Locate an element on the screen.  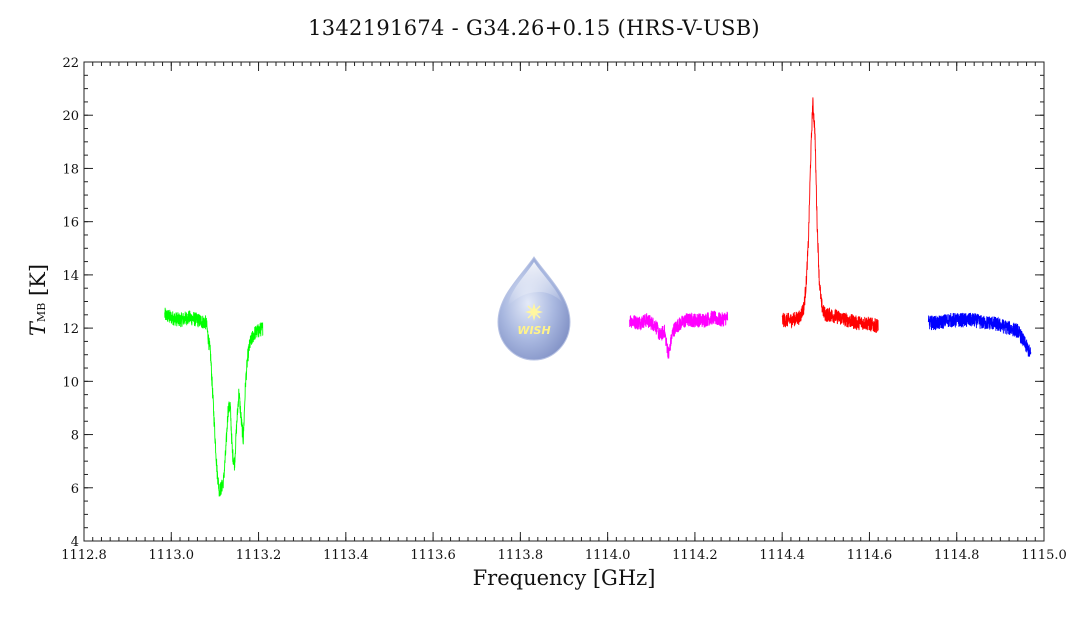
y-tick-label: 6 is located at coordinates (75, 489).